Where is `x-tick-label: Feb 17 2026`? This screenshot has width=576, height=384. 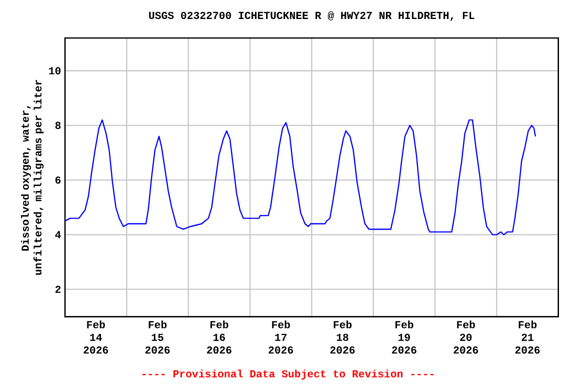
x-tick-label: Feb 17 2026 is located at coordinates (281, 337).